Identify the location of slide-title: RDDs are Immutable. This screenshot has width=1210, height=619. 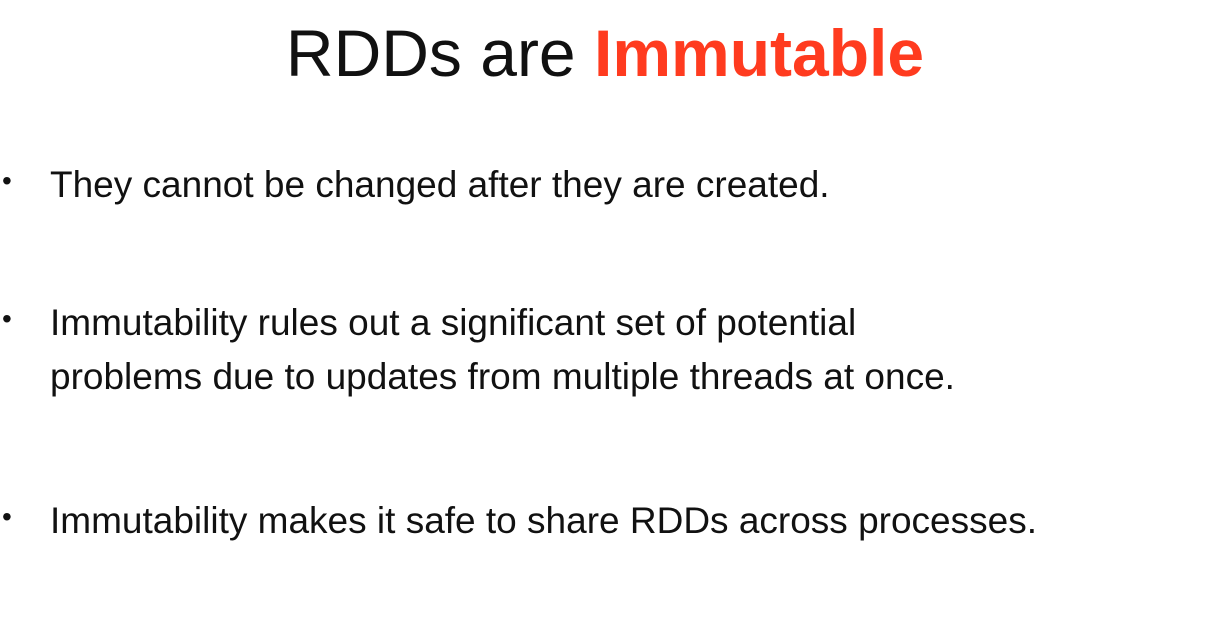
(605, 53).